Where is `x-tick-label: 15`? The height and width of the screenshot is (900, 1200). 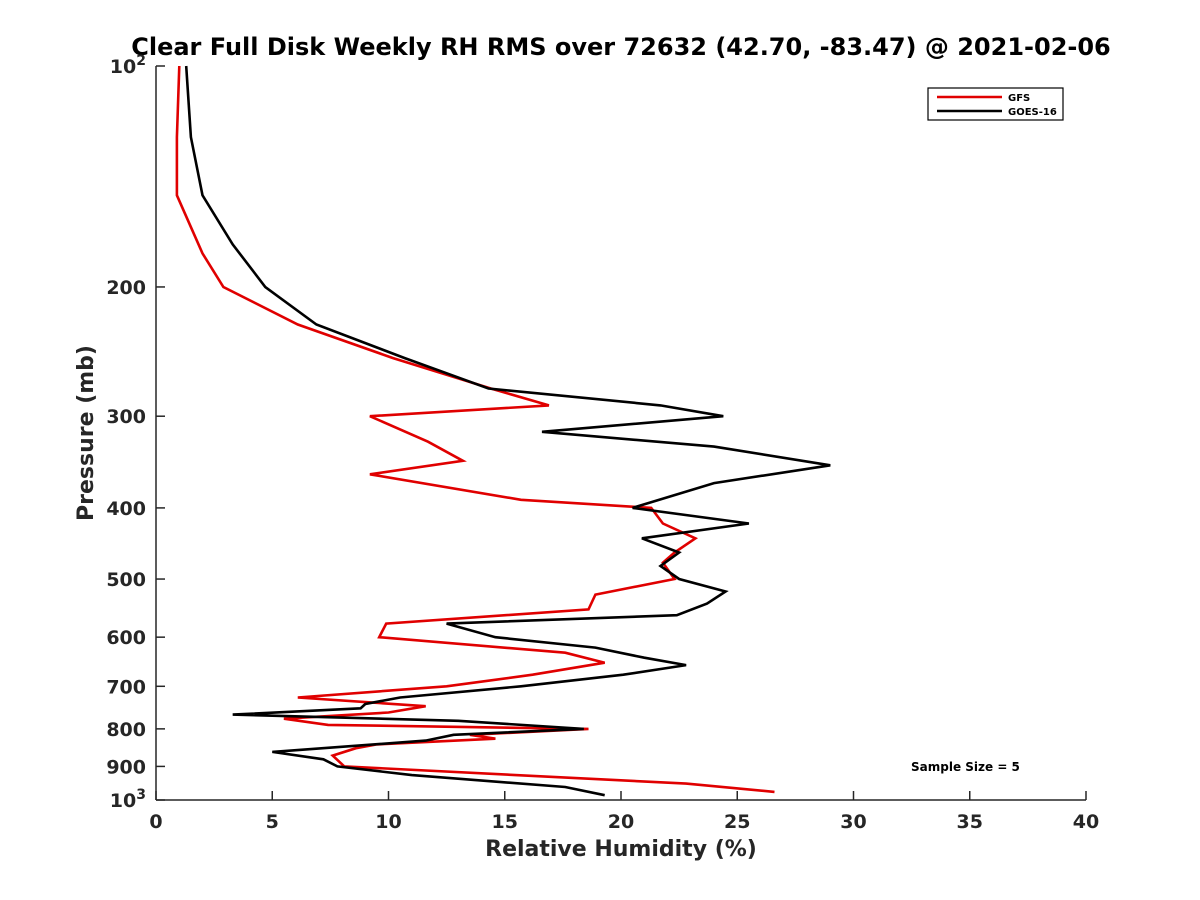 x-tick-label: 15 is located at coordinates (505, 822).